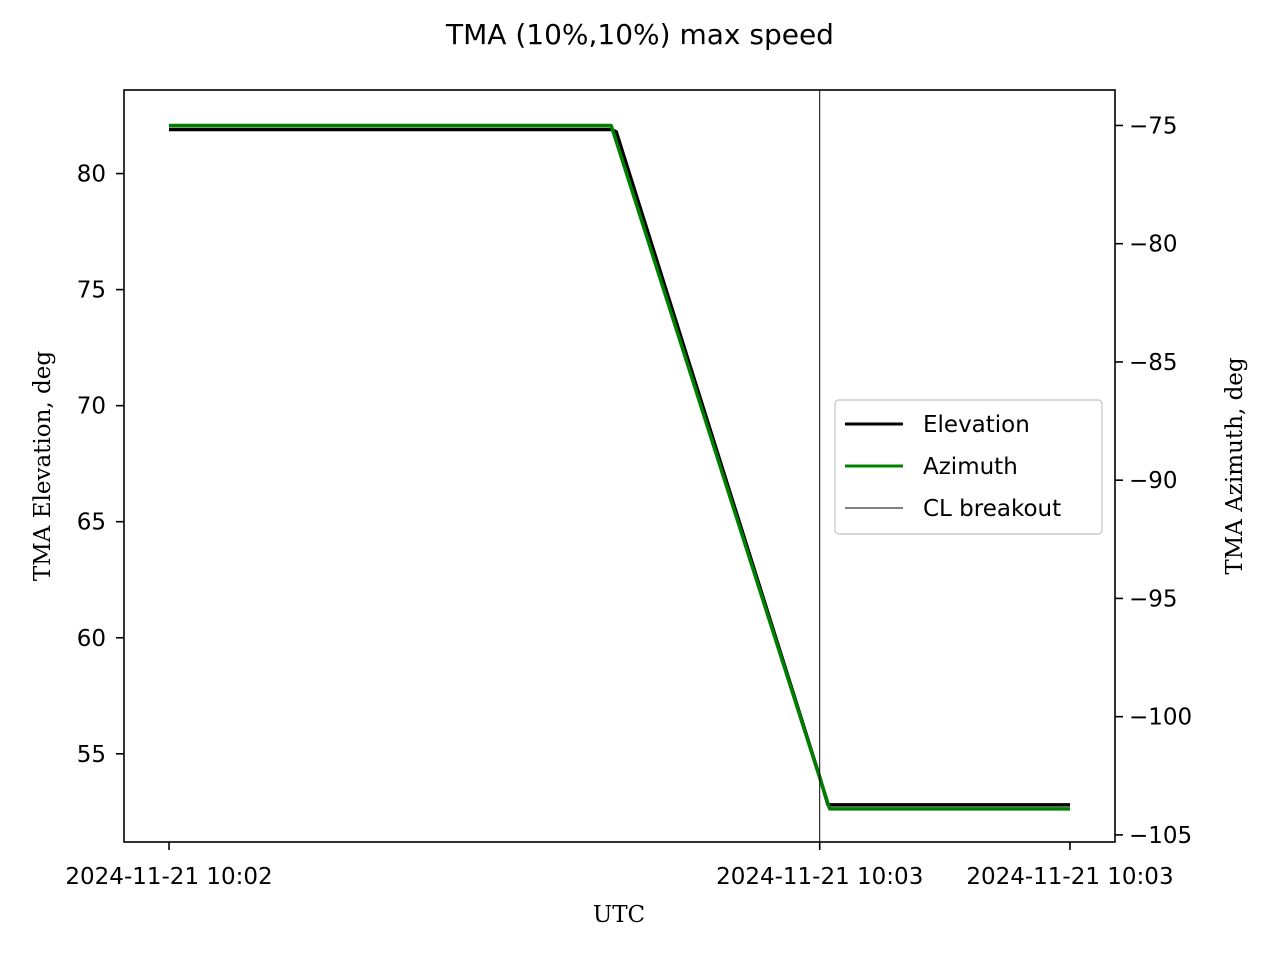 The image size is (1280, 960). Describe the element at coordinates (619, 915) in the screenshot. I see `x-axis-label: UTC` at that location.